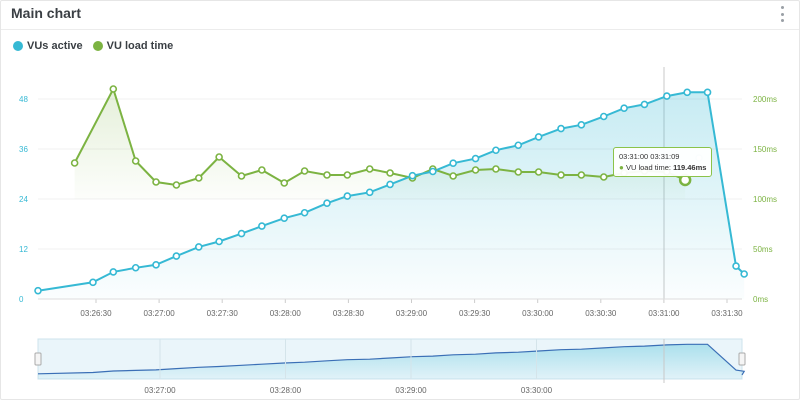 The height and width of the screenshot is (400, 800). I want to click on x-tick-label: 03:29:00, so click(412, 313).